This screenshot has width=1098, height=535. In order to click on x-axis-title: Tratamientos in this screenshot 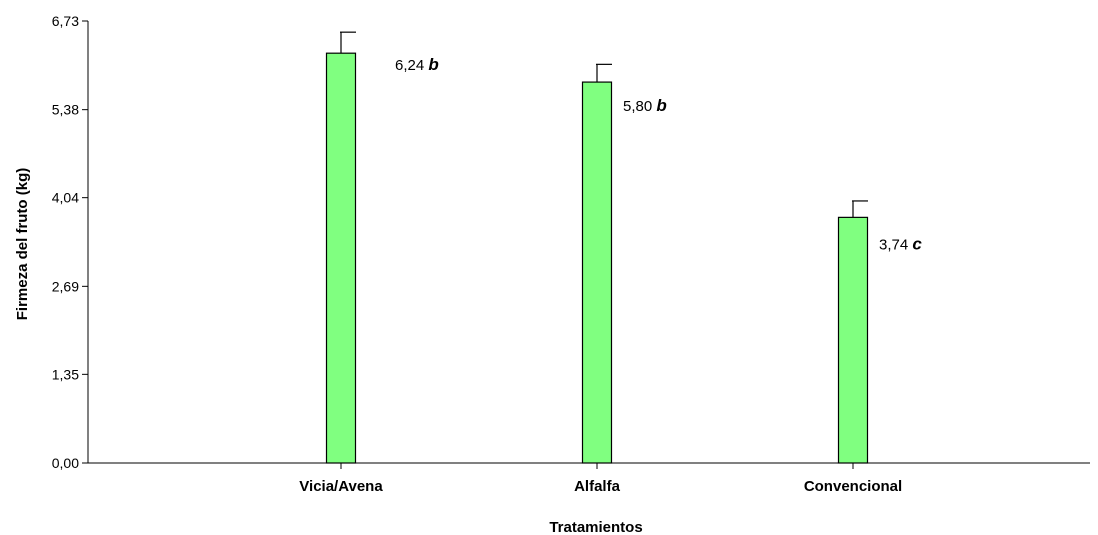, I will do `click(595, 527)`.